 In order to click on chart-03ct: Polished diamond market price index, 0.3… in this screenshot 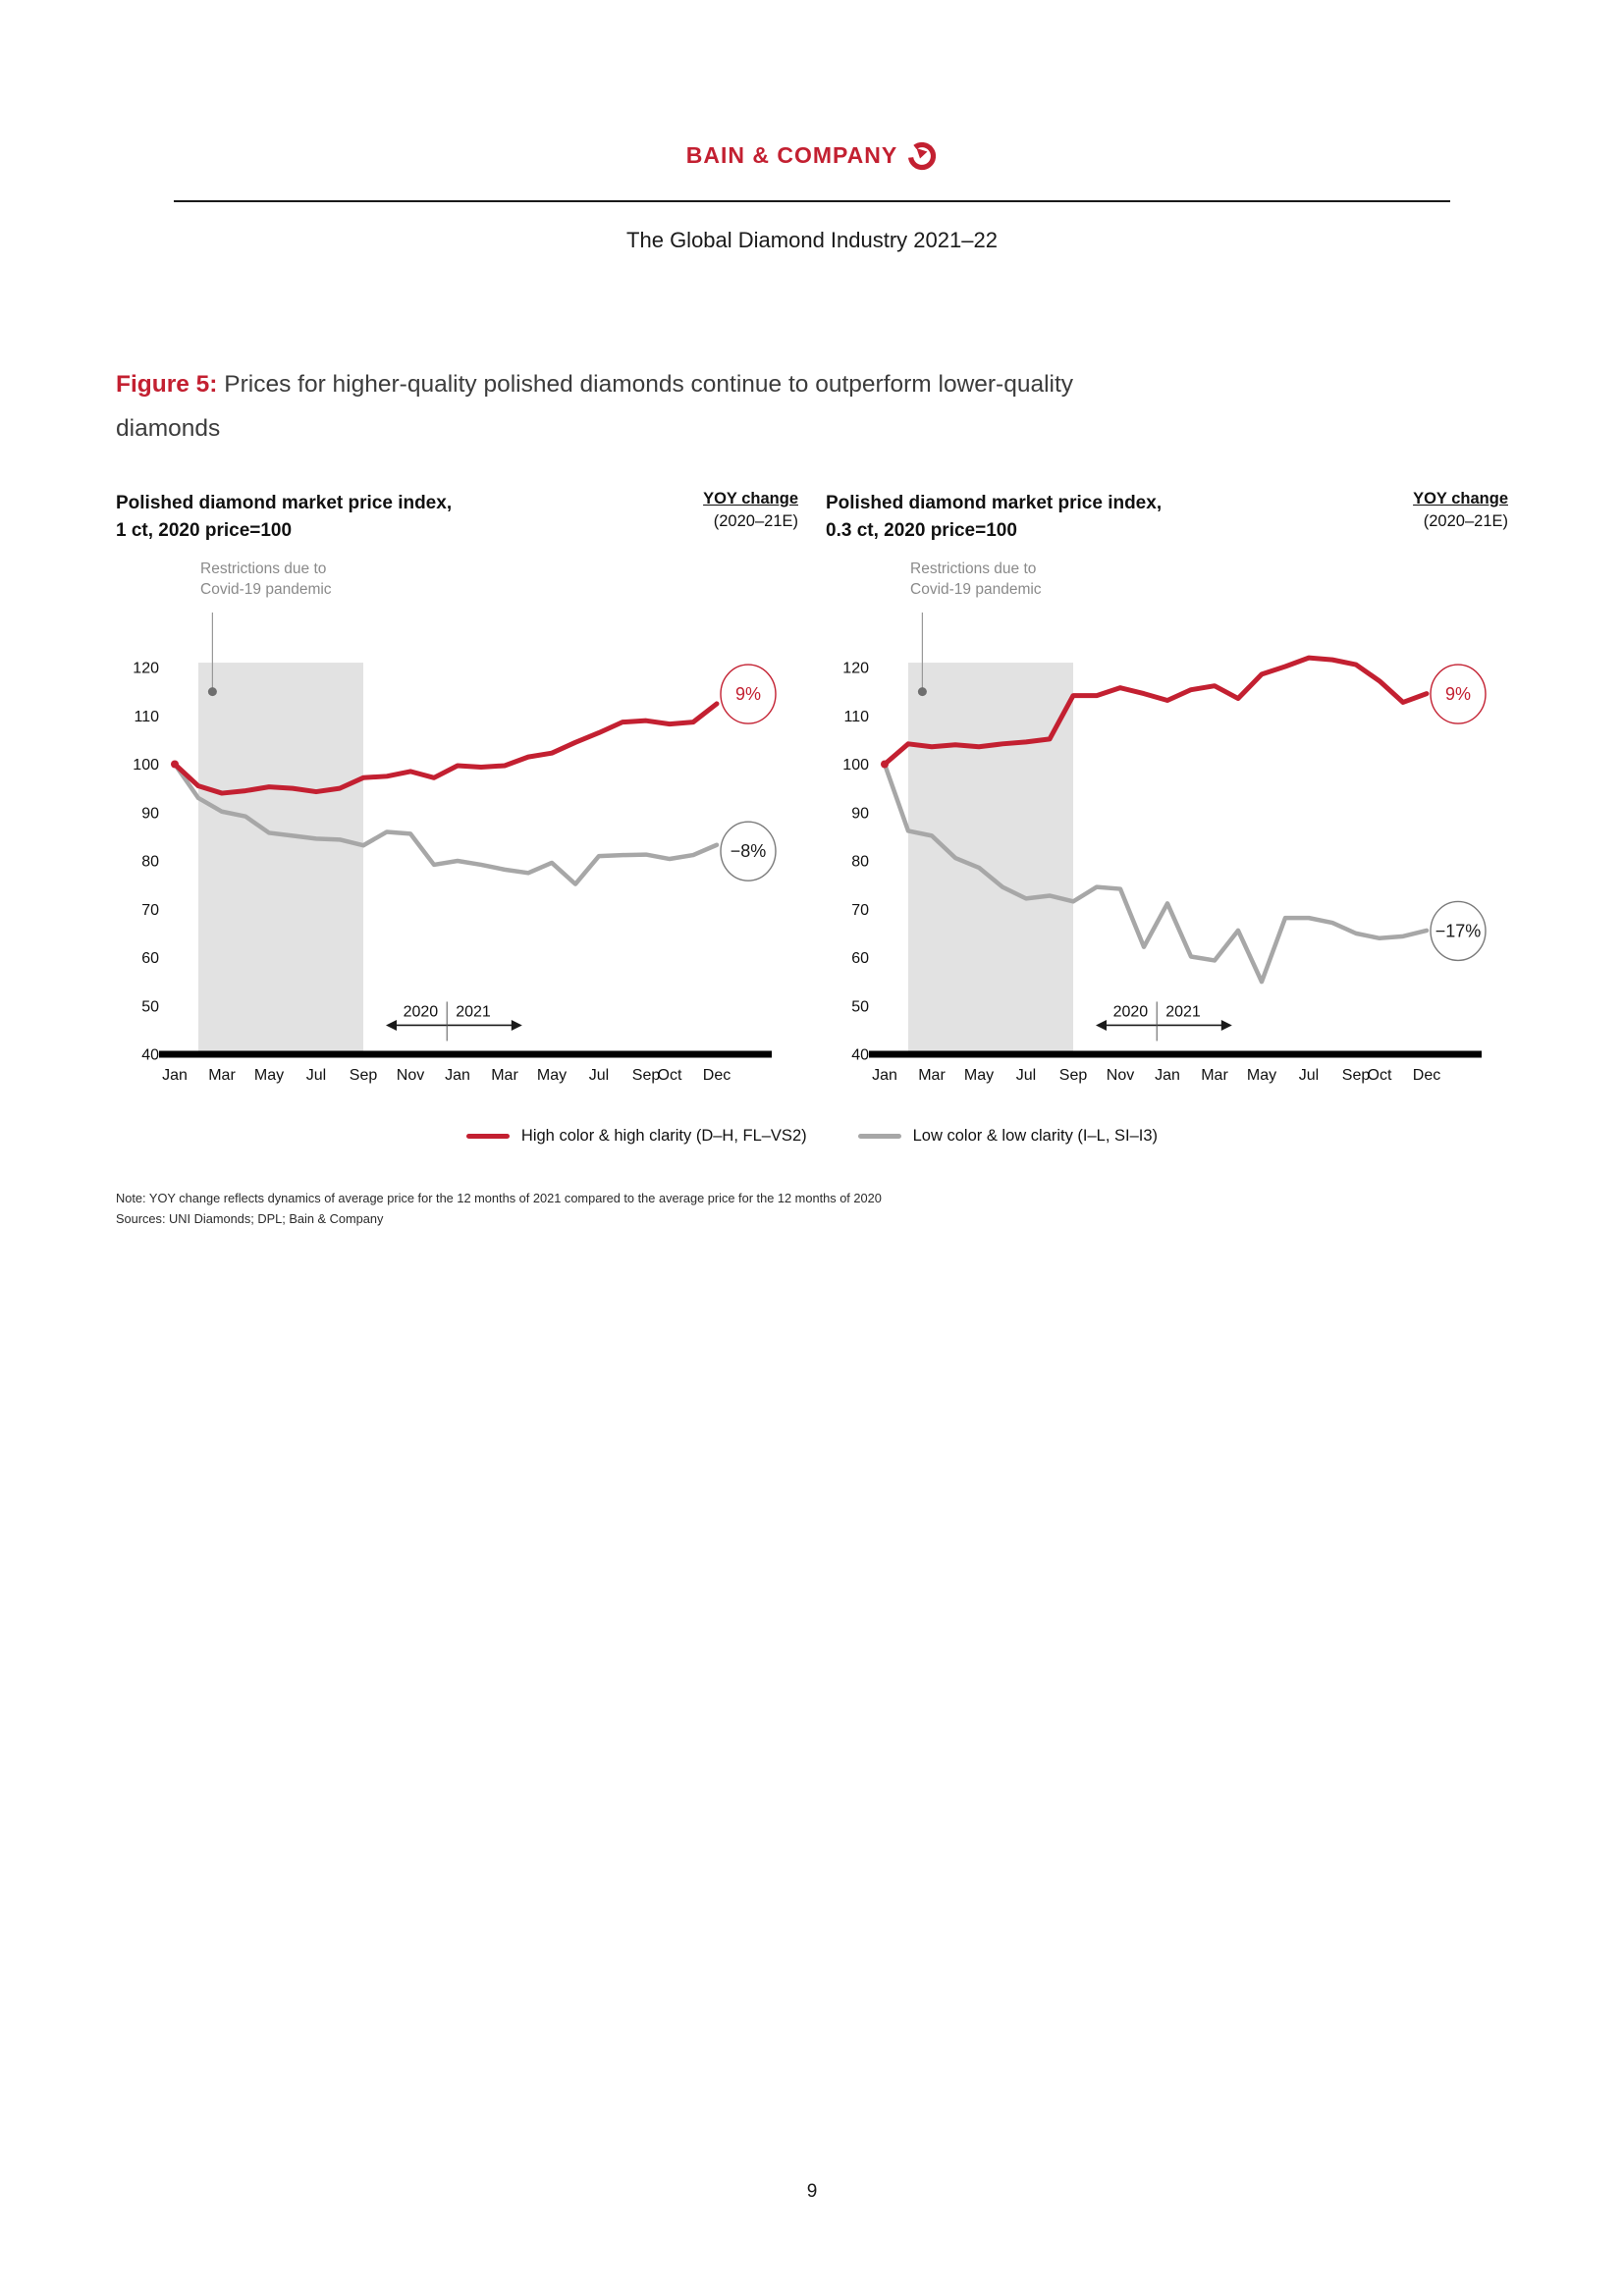, I will do `click(1167, 792)`.